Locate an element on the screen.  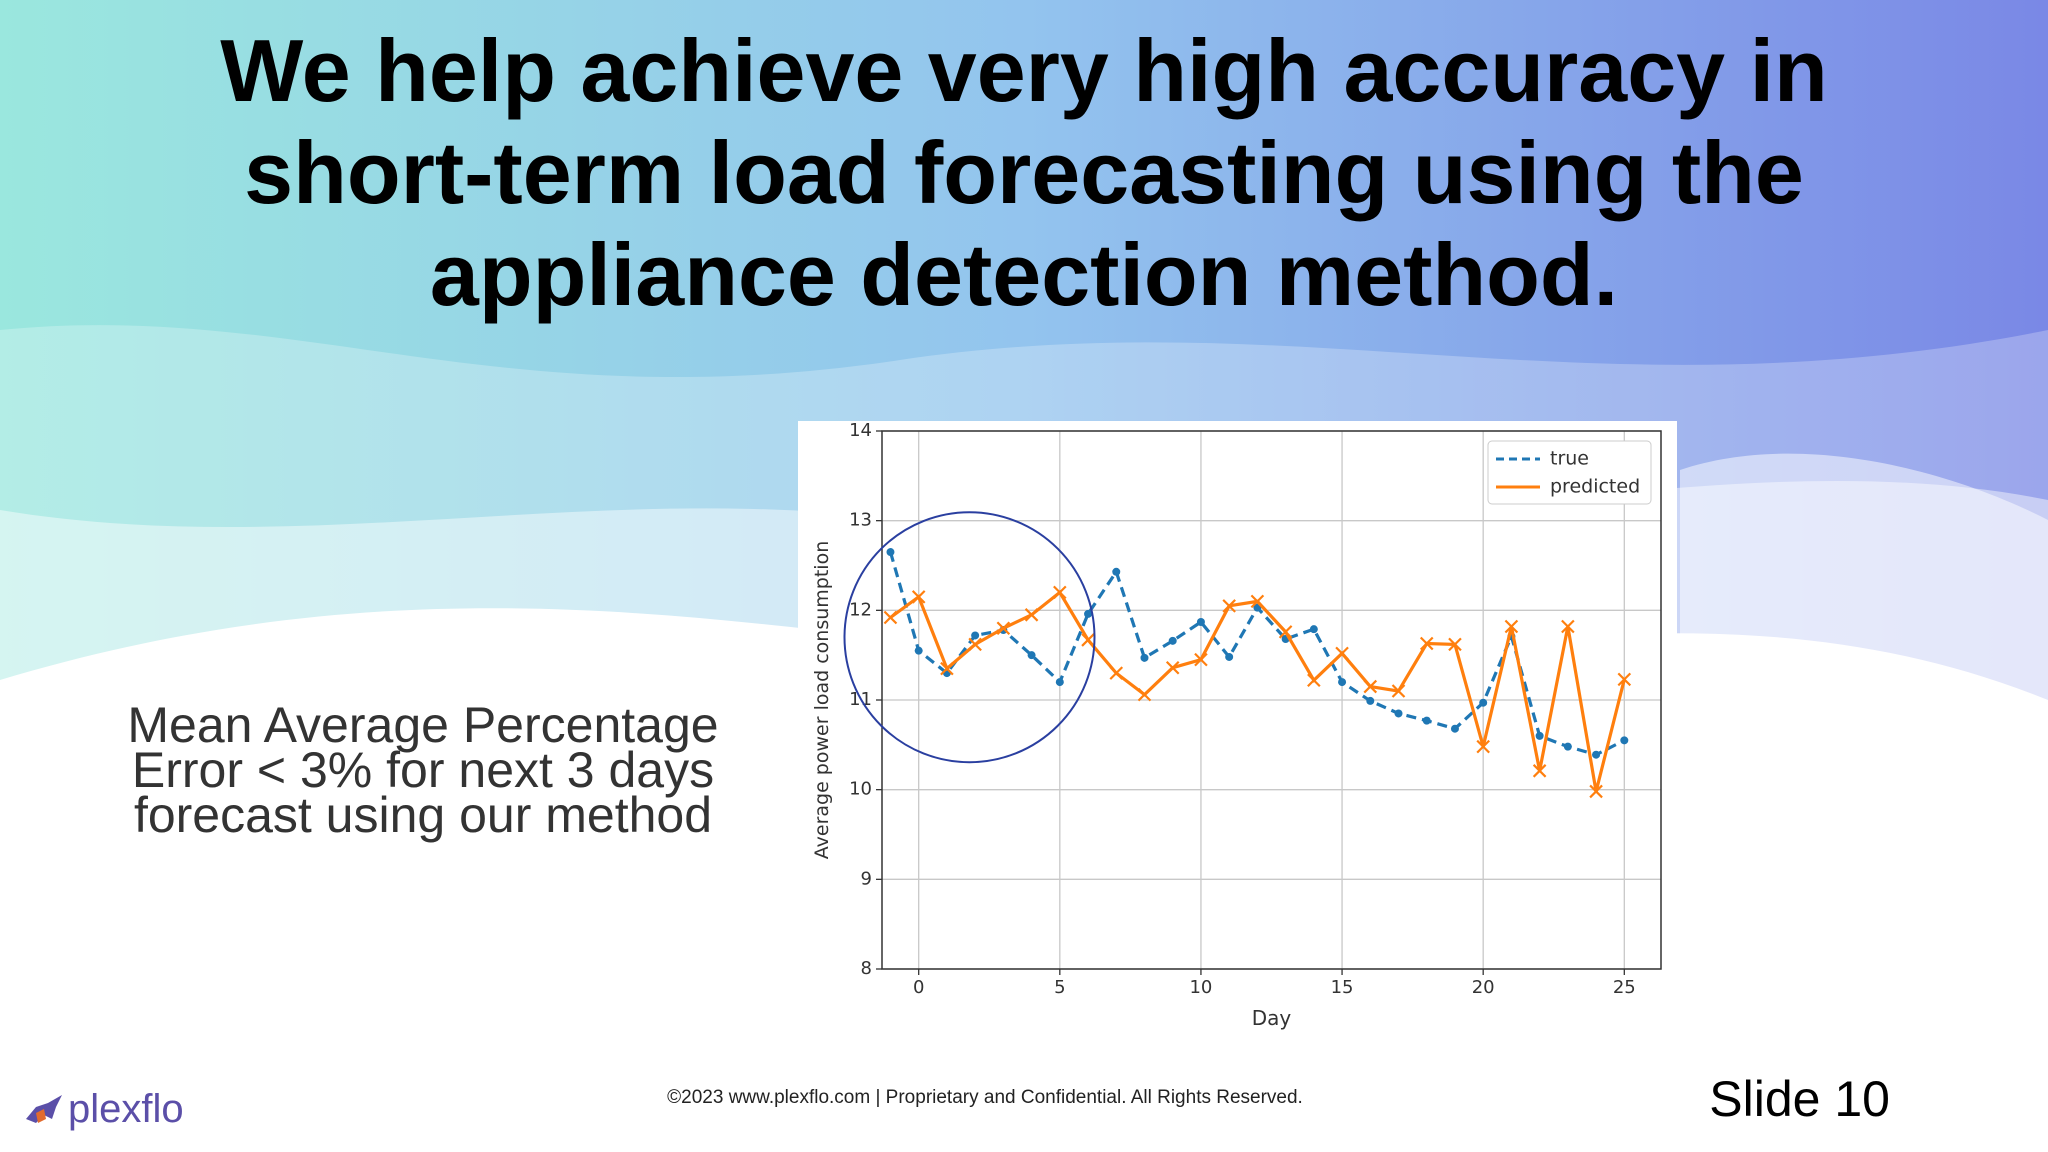
x-tick-label: 10 is located at coordinates (1200, 987).